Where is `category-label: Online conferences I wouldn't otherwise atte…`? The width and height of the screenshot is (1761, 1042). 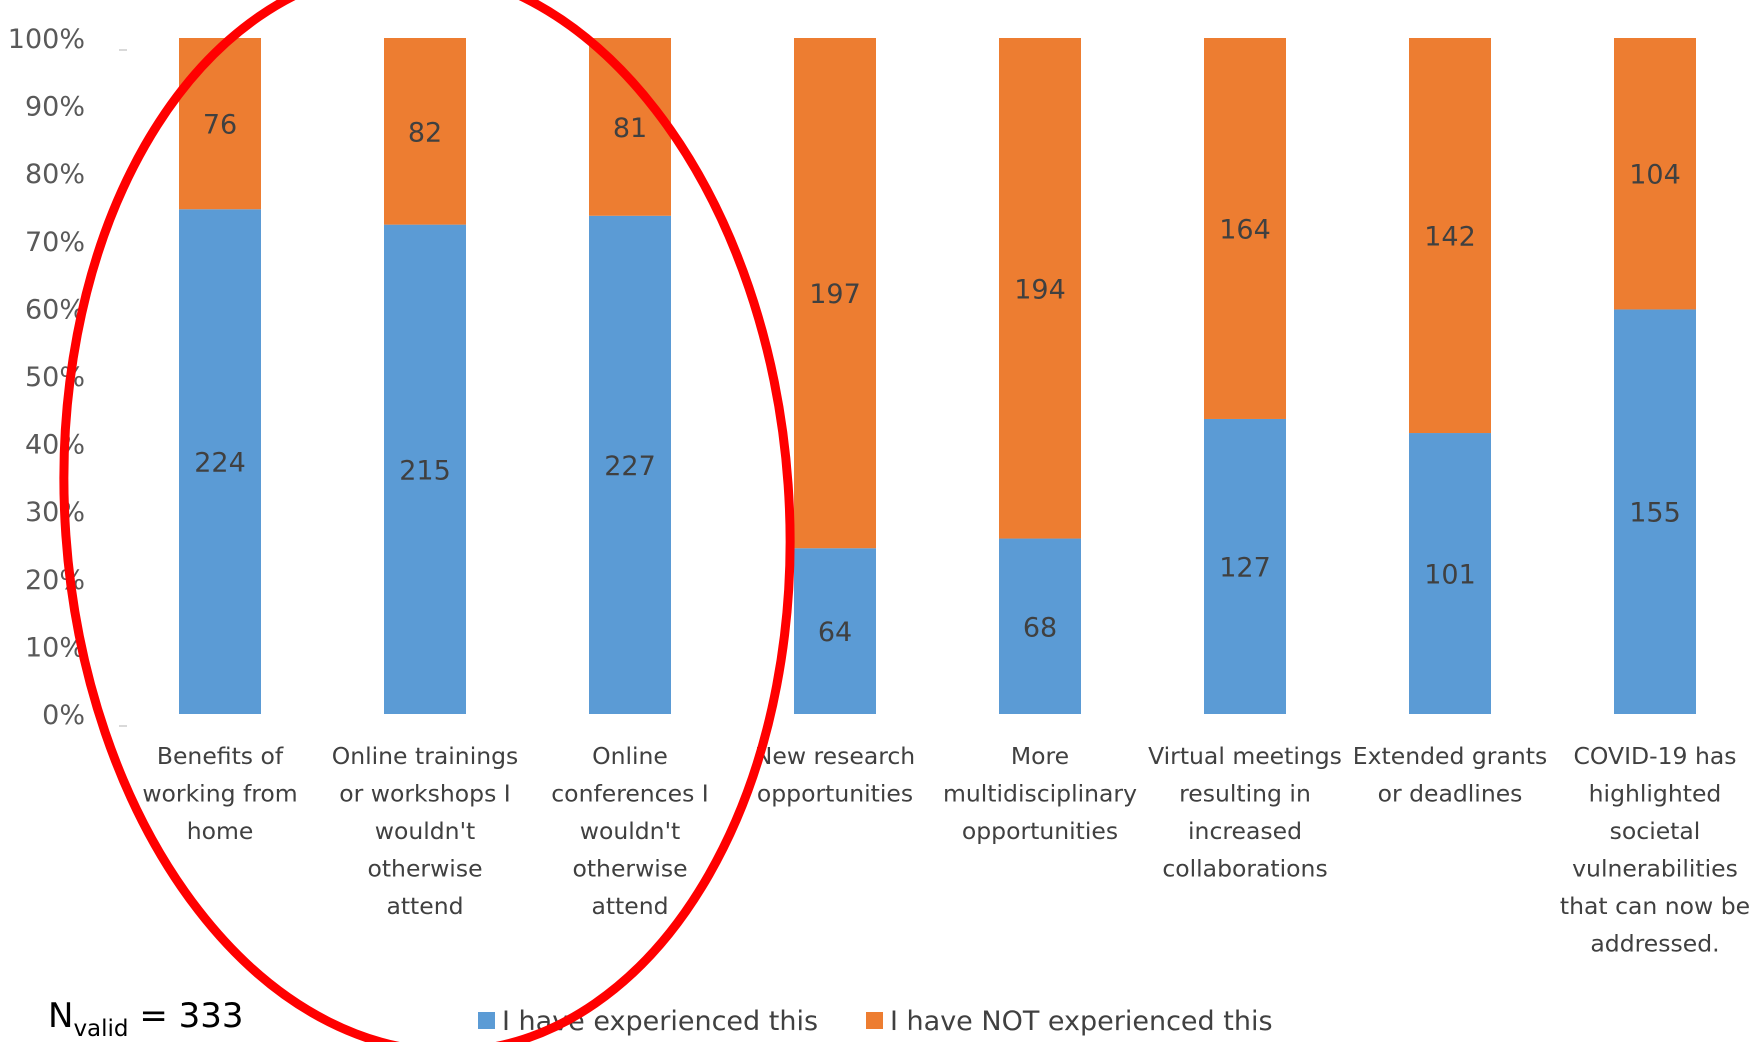
category-label: Online conferences I wouldn't otherwise atte… is located at coordinates (629, 831).